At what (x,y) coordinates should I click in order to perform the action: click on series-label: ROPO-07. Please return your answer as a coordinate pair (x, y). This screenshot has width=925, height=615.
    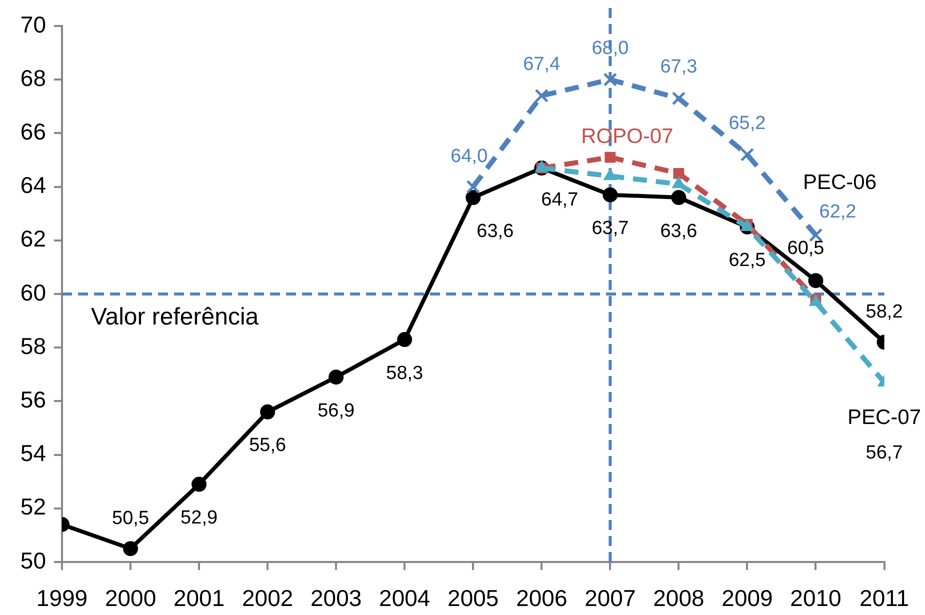
    Looking at the image, I should click on (627, 136).